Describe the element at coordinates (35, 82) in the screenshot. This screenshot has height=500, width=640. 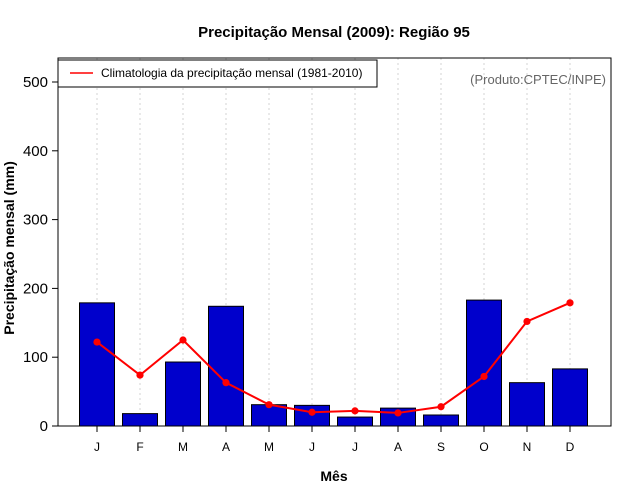
I see `y-tick-label-500: 500` at that location.